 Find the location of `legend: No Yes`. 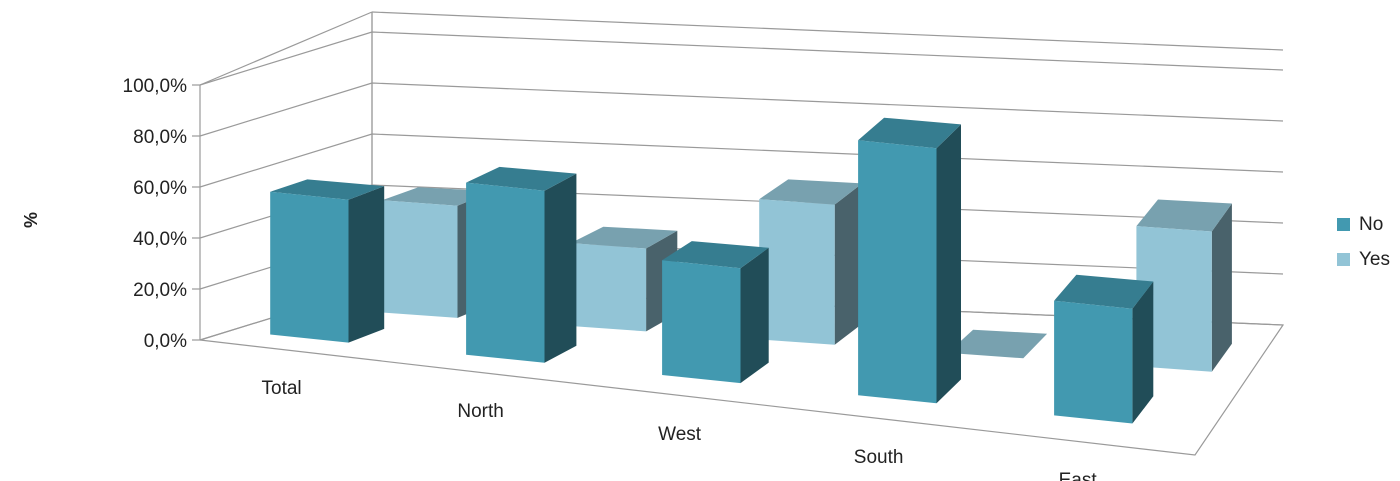

legend: No Yes is located at coordinates (1363, 248).